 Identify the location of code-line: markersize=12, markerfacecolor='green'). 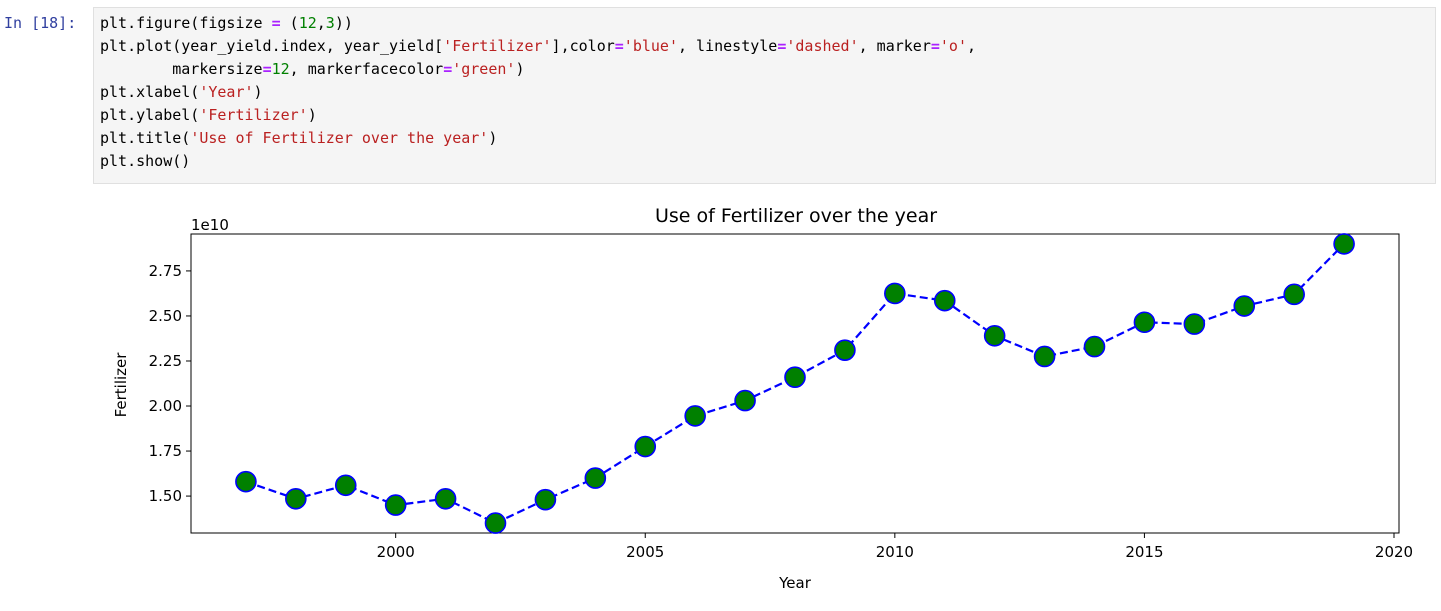
(312, 69).